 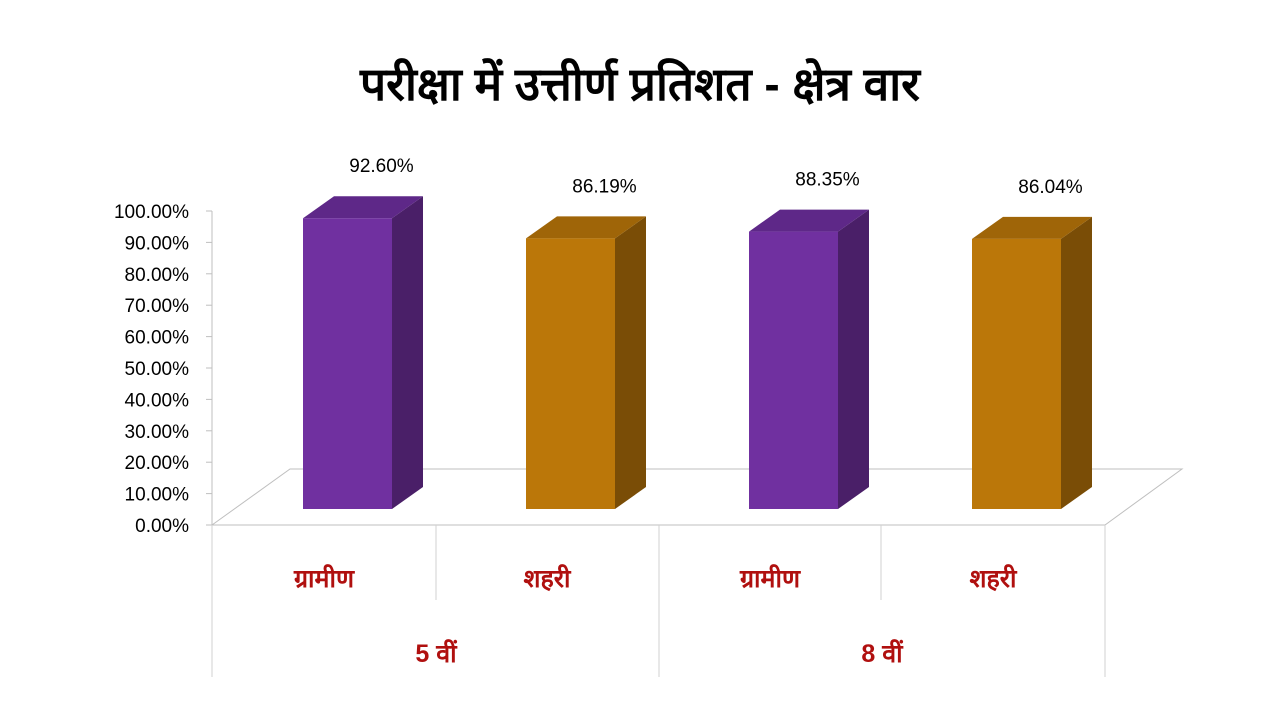 What do you see at coordinates (157, 495) in the screenshot?
I see `y-tick-label: 10.00%` at bounding box center [157, 495].